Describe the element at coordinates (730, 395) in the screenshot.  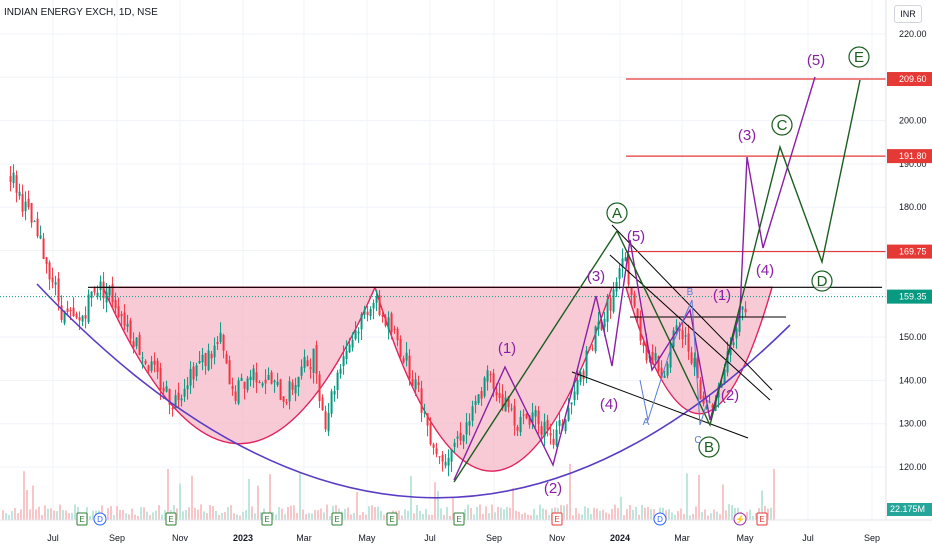
I see `wave-label: (2)` at that location.